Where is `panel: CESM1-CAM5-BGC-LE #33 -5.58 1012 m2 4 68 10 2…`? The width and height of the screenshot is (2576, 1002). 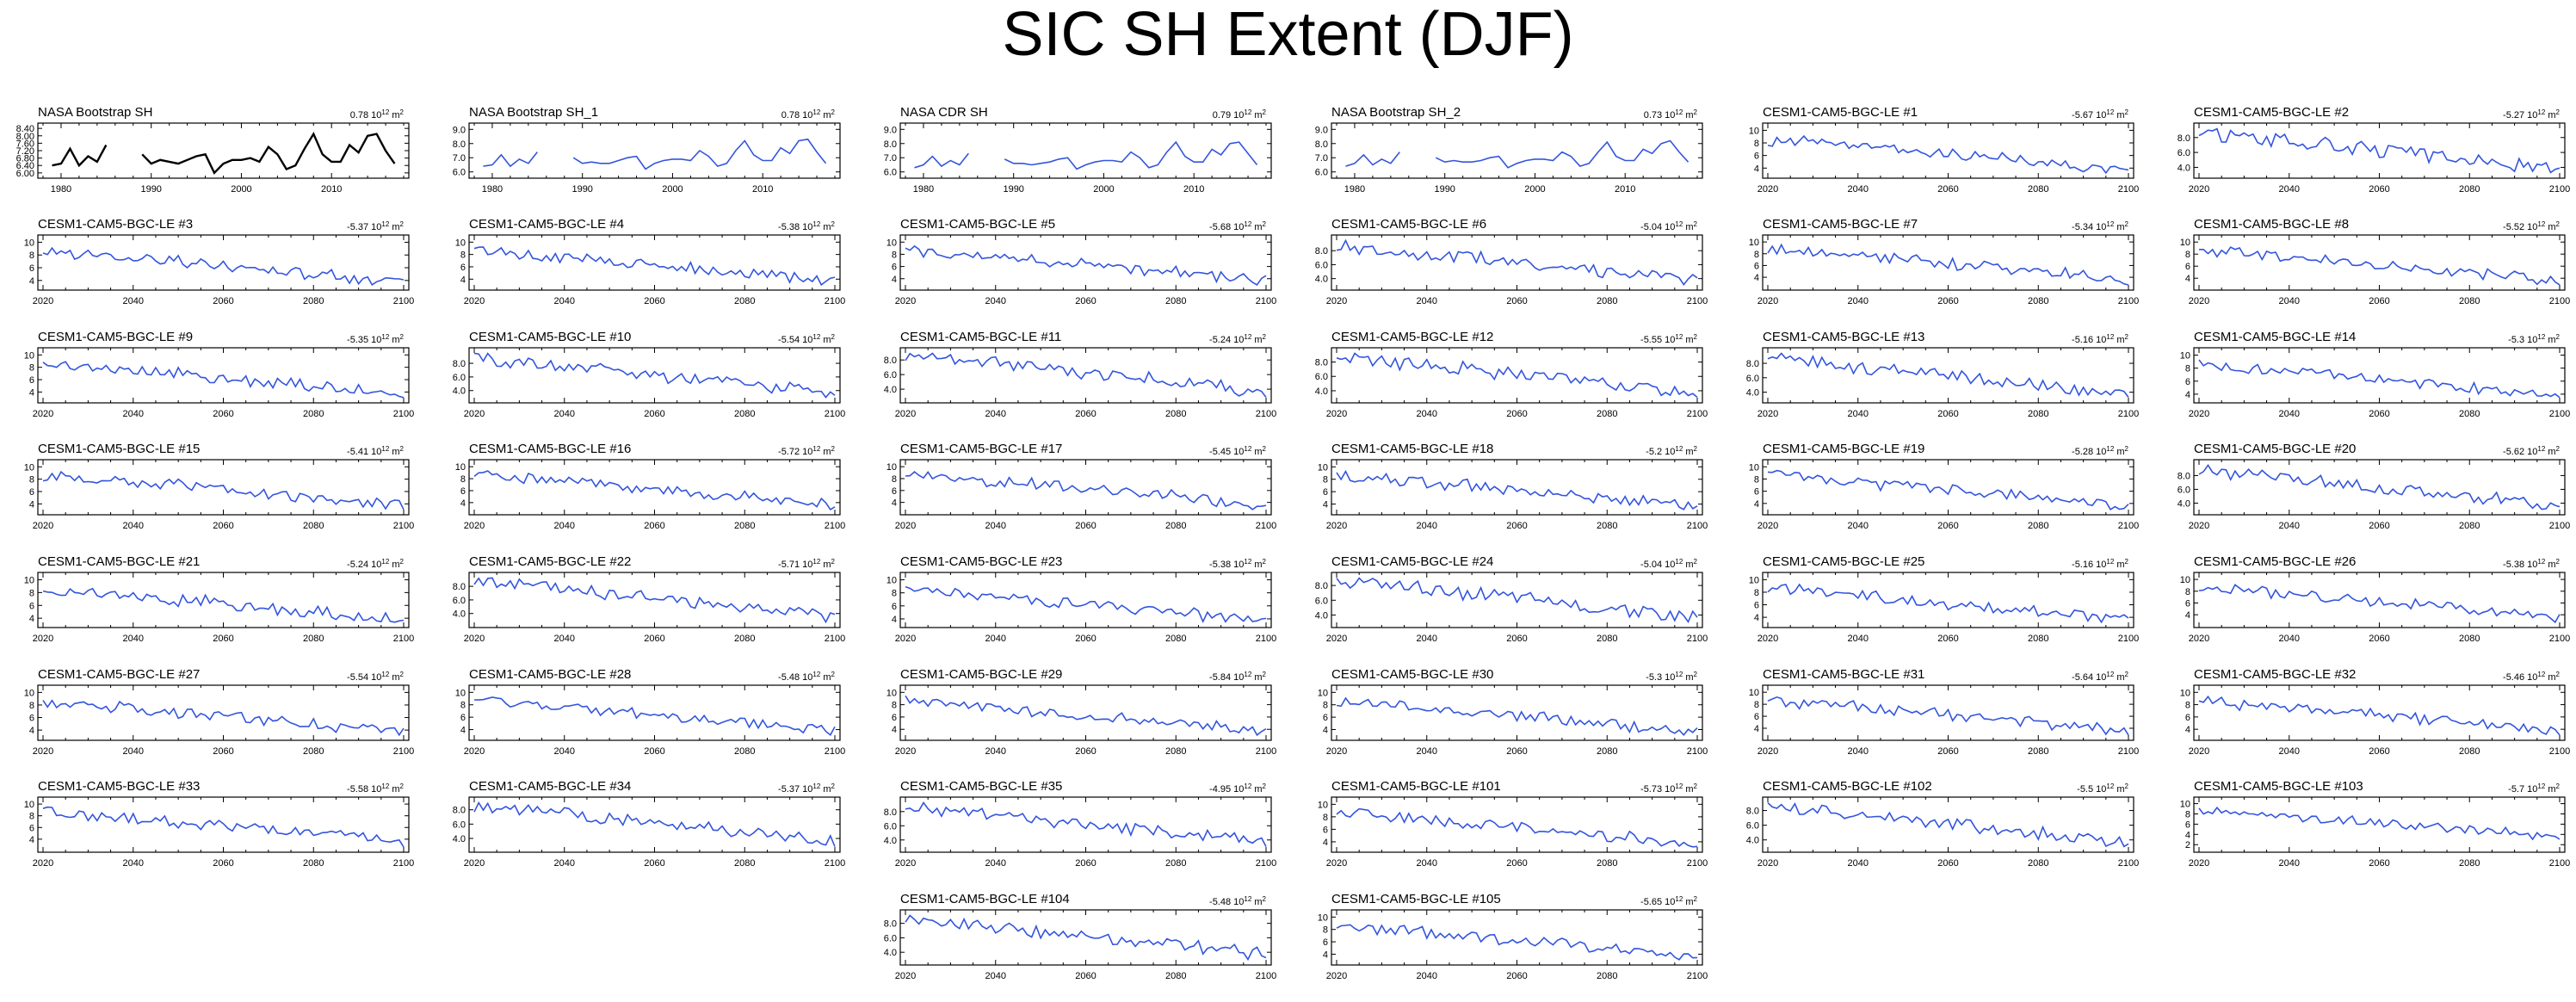
panel: CESM1-CAM5-BGC-LE #33 -5.58 1012 m2 4 68 10 2… is located at coordinates (219, 824).